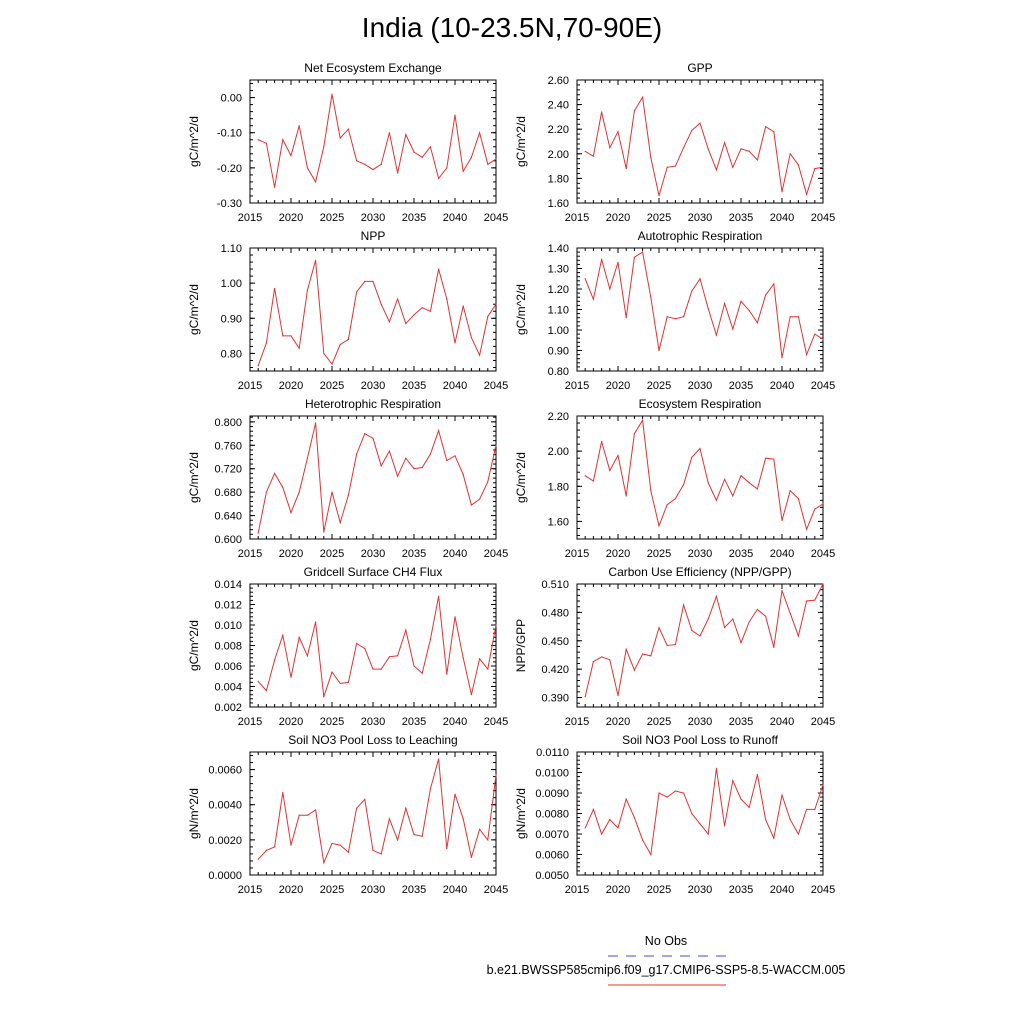 The image size is (1024, 1024). I want to click on x-tick-label: 2015, so click(577, 386).